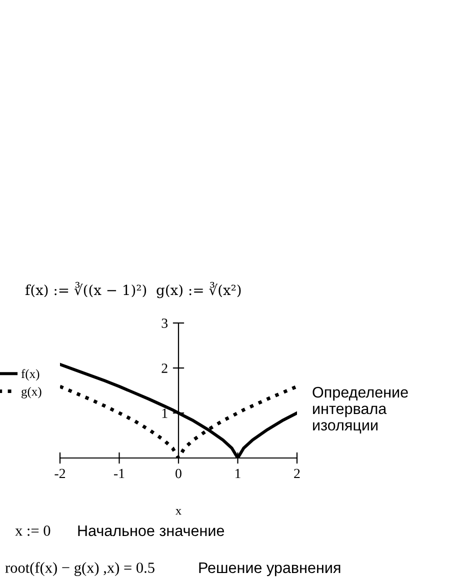 This screenshot has height=584, width=450. Describe the element at coordinates (30, 375) in the screenshot. I see `legend-label: f(x)` at that location.